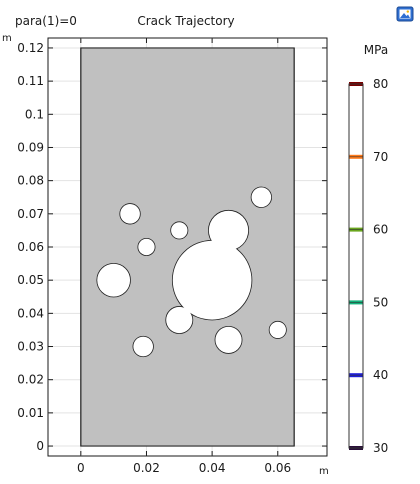  What do you see at coordinates (40, 446) in the screenshot?
I see `y-tick-label: 0` at bounding box center [40, 446].